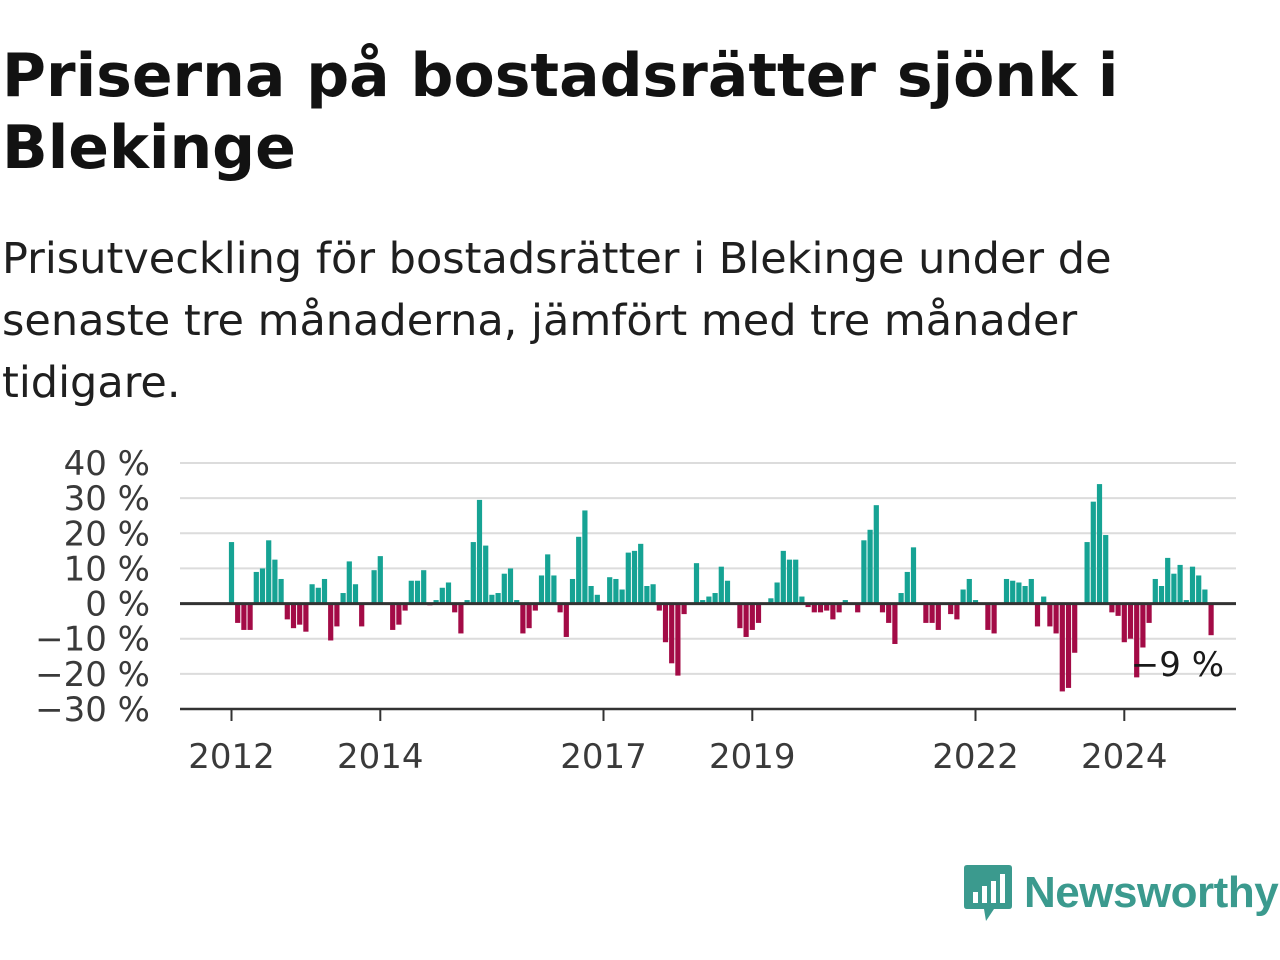  Describe the element at coordinates (92, 675) in the screenshot. I see `y-tick-label: −20 %` at that location.